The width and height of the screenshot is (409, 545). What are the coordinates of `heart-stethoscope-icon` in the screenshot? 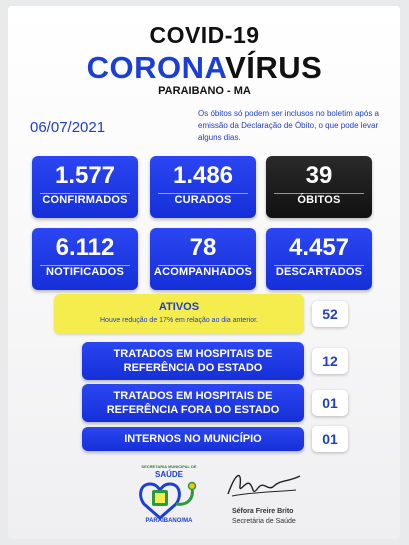 It's located at (168, 500).